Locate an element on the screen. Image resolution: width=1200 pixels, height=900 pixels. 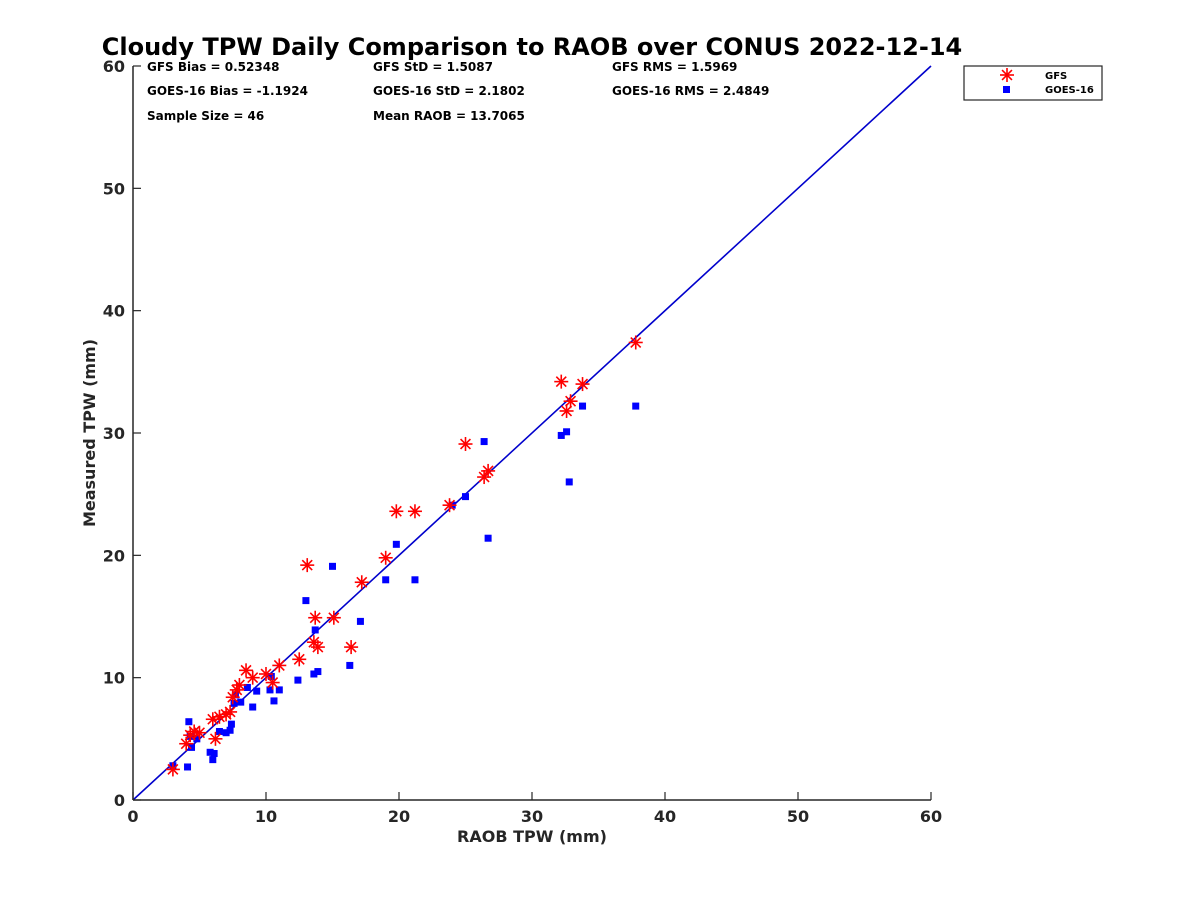
y-tick-label: 20 is located at coordinates (114, 555).